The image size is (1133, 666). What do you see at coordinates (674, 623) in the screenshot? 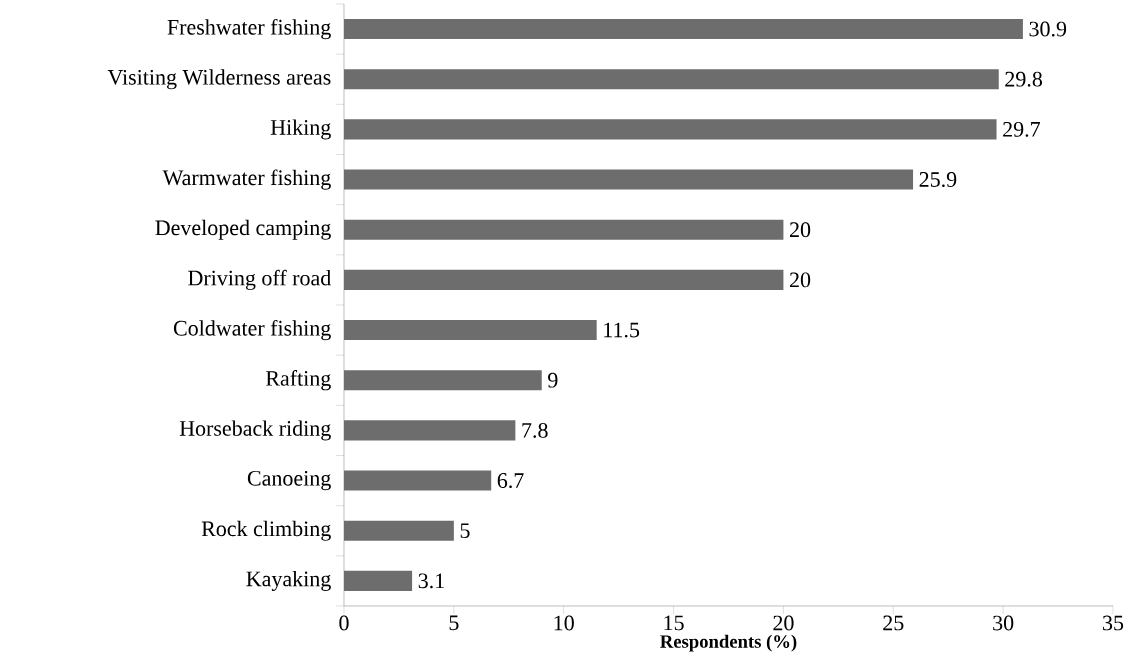
I see `x-tick-label: 15` at bounding box center [674, 623].